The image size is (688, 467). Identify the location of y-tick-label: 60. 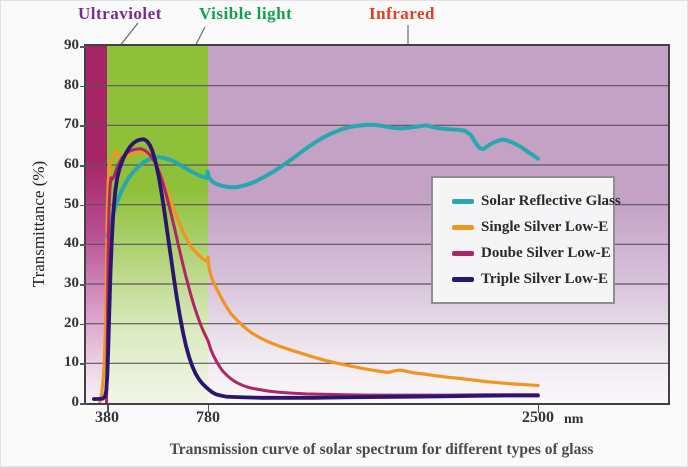
(71, 164).